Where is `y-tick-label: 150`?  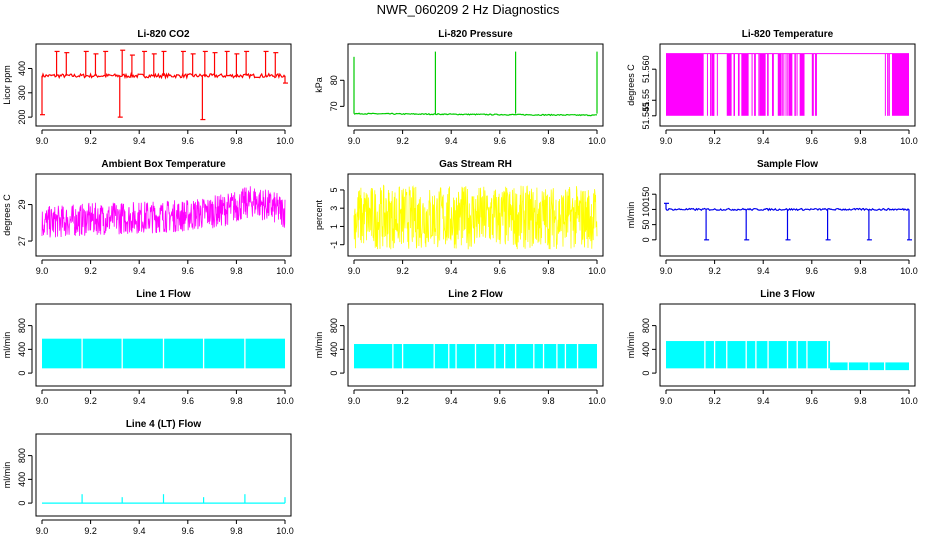 y-tick-label: 150 is located at coordinates (646, 194).